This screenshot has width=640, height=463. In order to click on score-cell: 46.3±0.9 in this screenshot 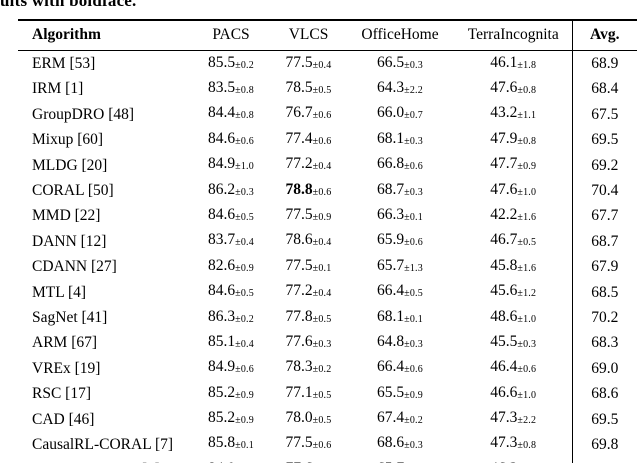, I will do `click(513, 460)`.